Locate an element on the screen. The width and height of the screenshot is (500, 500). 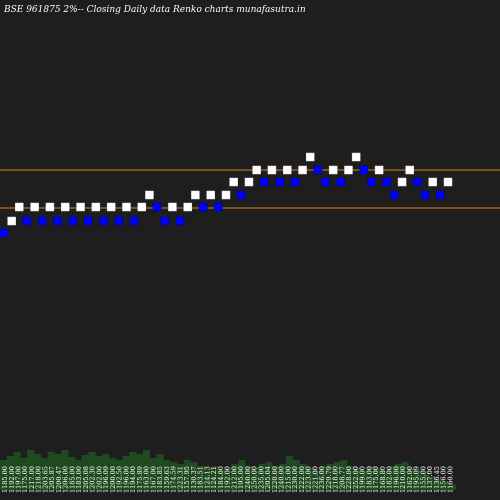
x-tick-label: 1208.77 is located at coordinates (342, 479).